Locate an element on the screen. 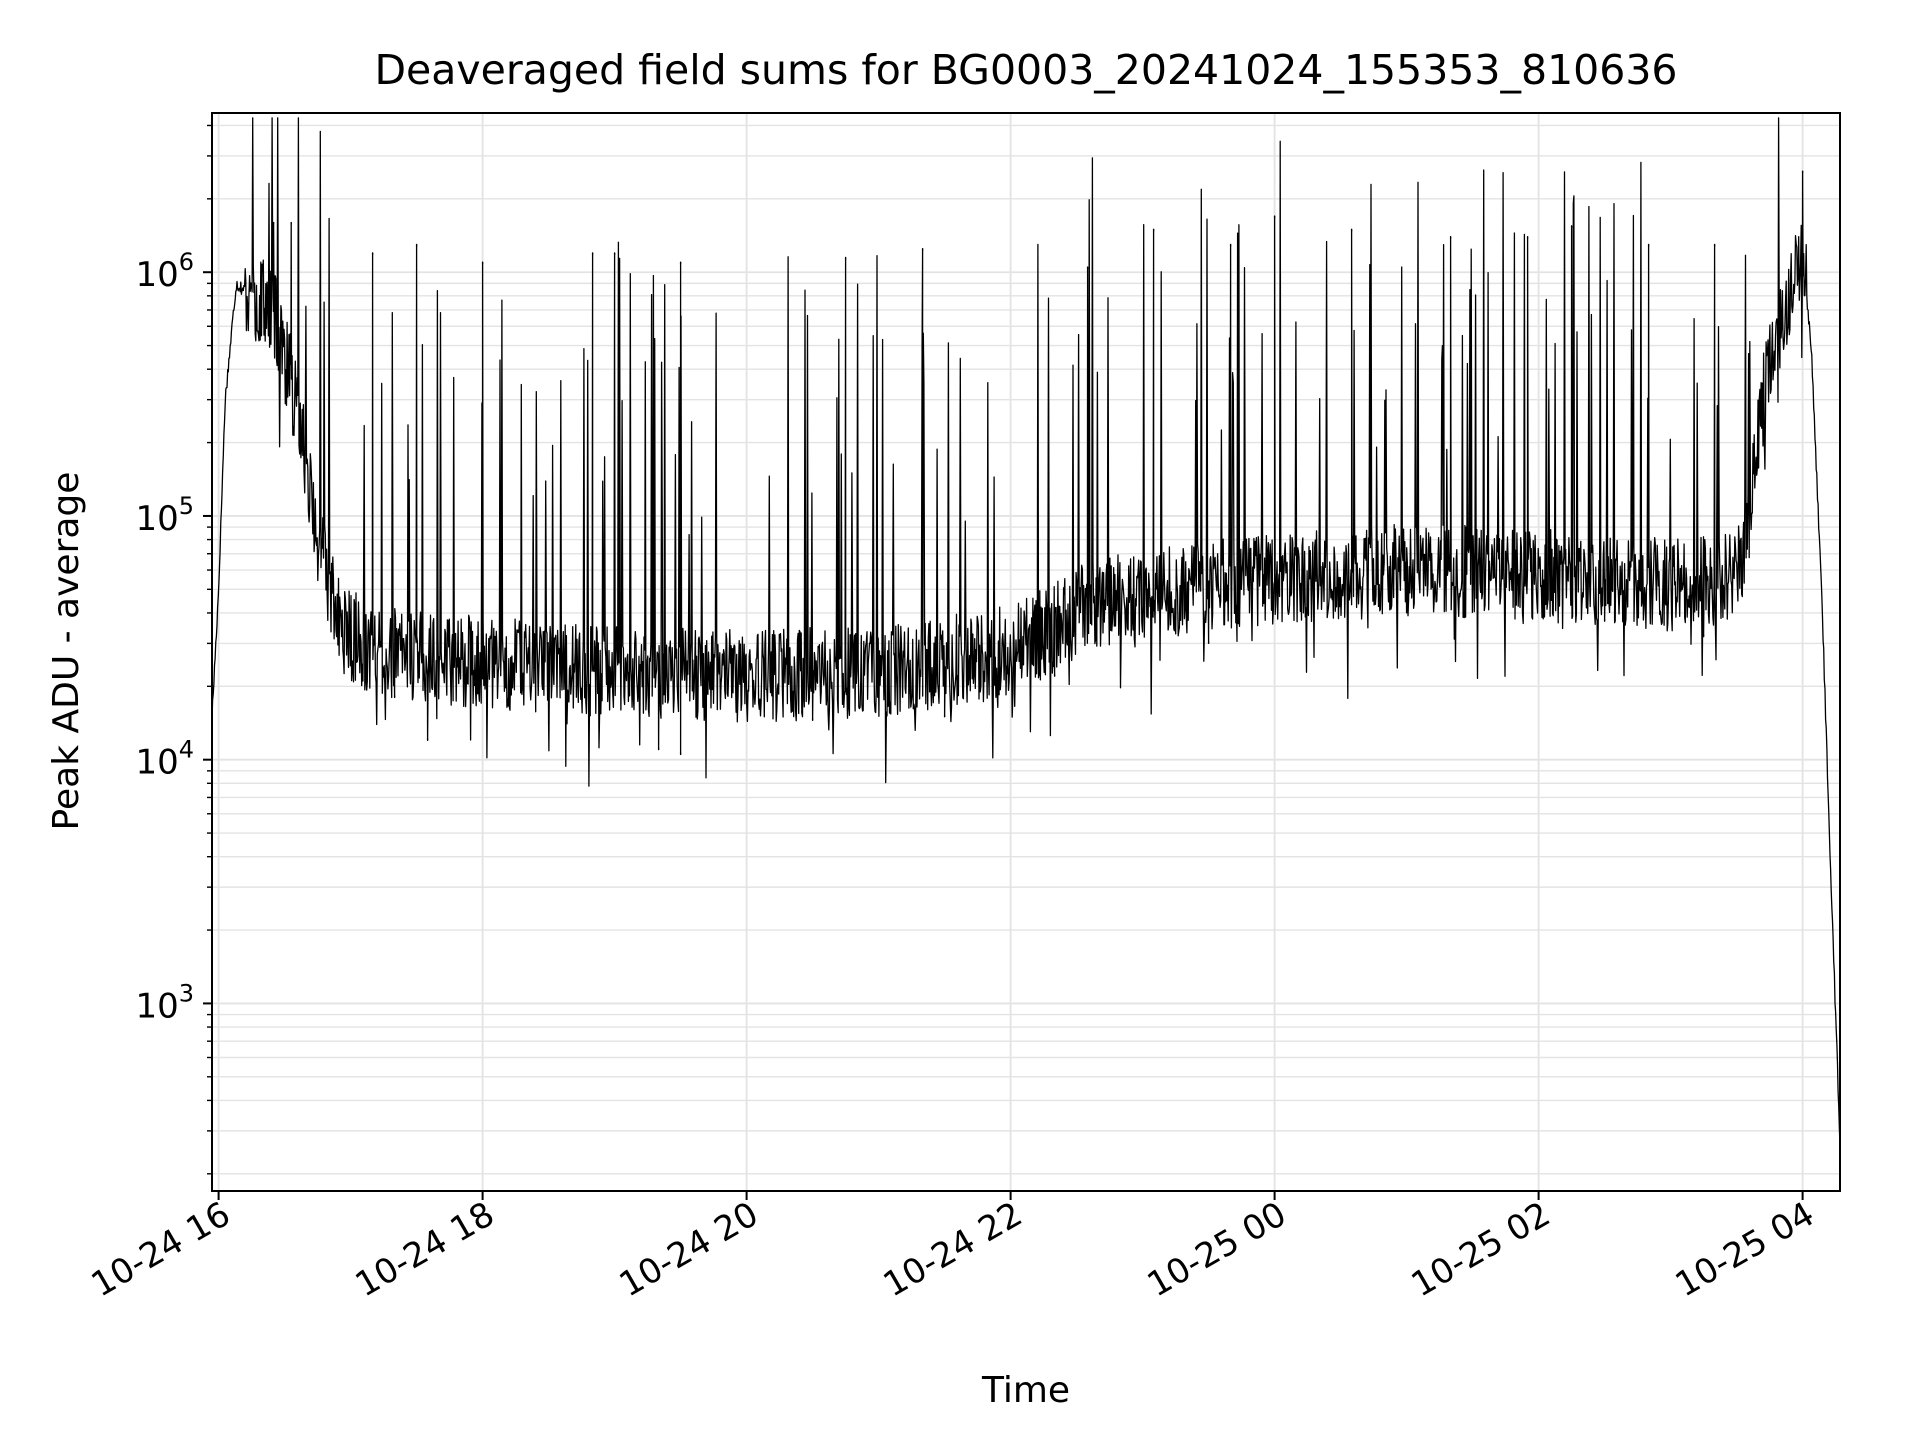  y-axis-label: Peak ADU - average is located at coordinates (66, 651).